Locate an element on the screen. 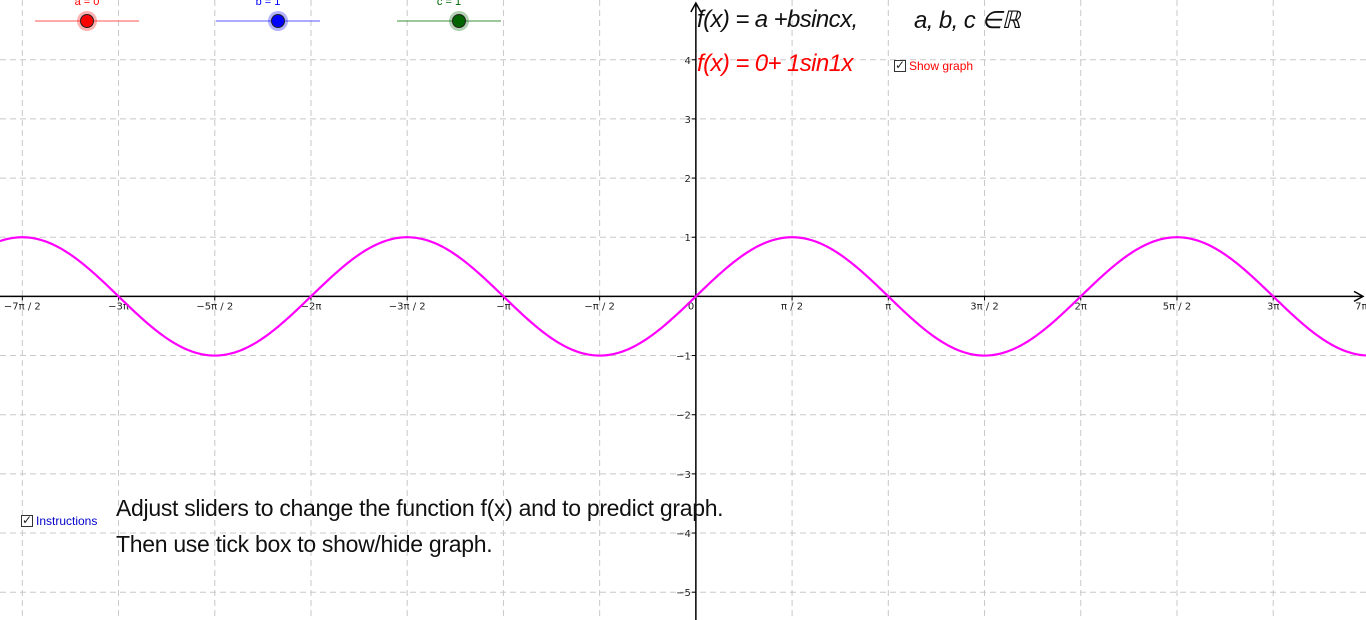 The image size is (1366, 620). slider-b-knob is located at coordinates (278, 21).